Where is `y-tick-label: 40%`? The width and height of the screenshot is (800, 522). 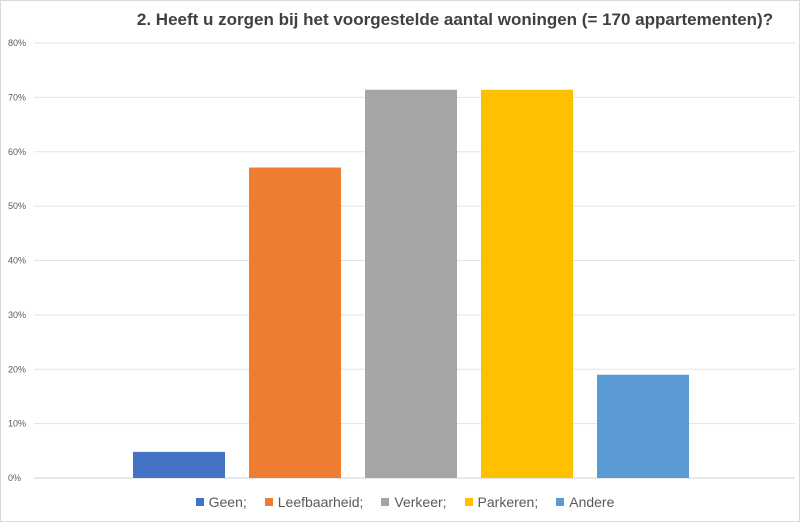 y-tick-label: 40% is located at coordinates (17, 261).